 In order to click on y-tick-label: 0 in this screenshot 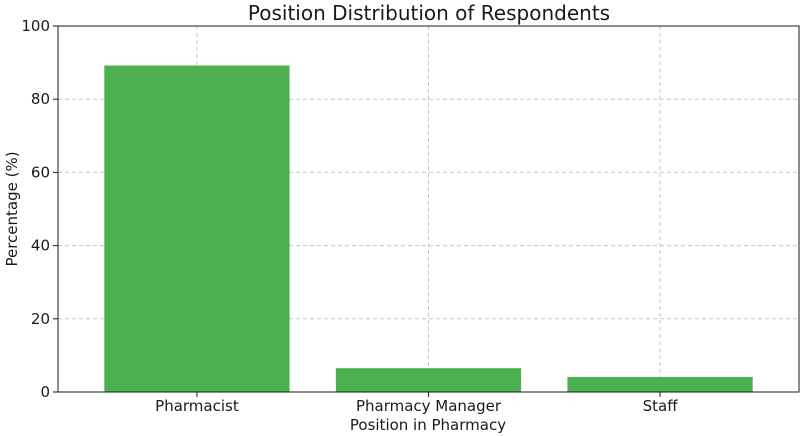, I will do `click(45, 392)`.